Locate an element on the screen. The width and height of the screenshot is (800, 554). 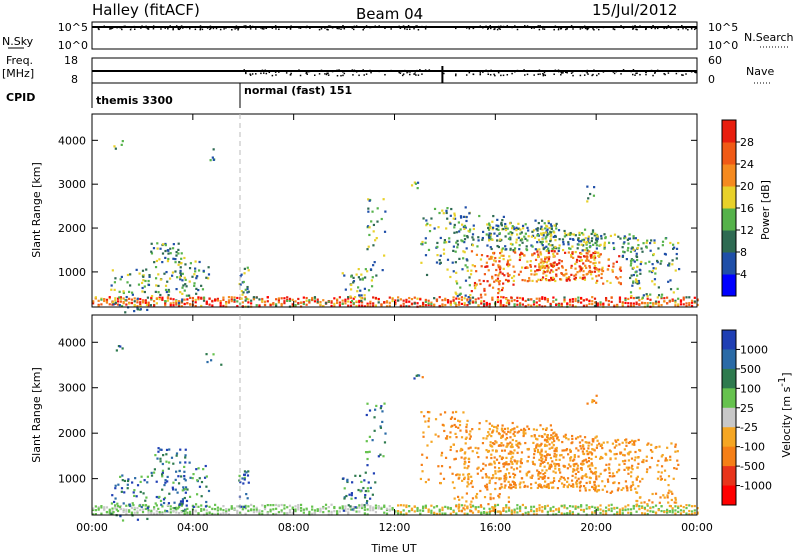
velocity-colorbar-swatch is located at coordinates (729, 417).